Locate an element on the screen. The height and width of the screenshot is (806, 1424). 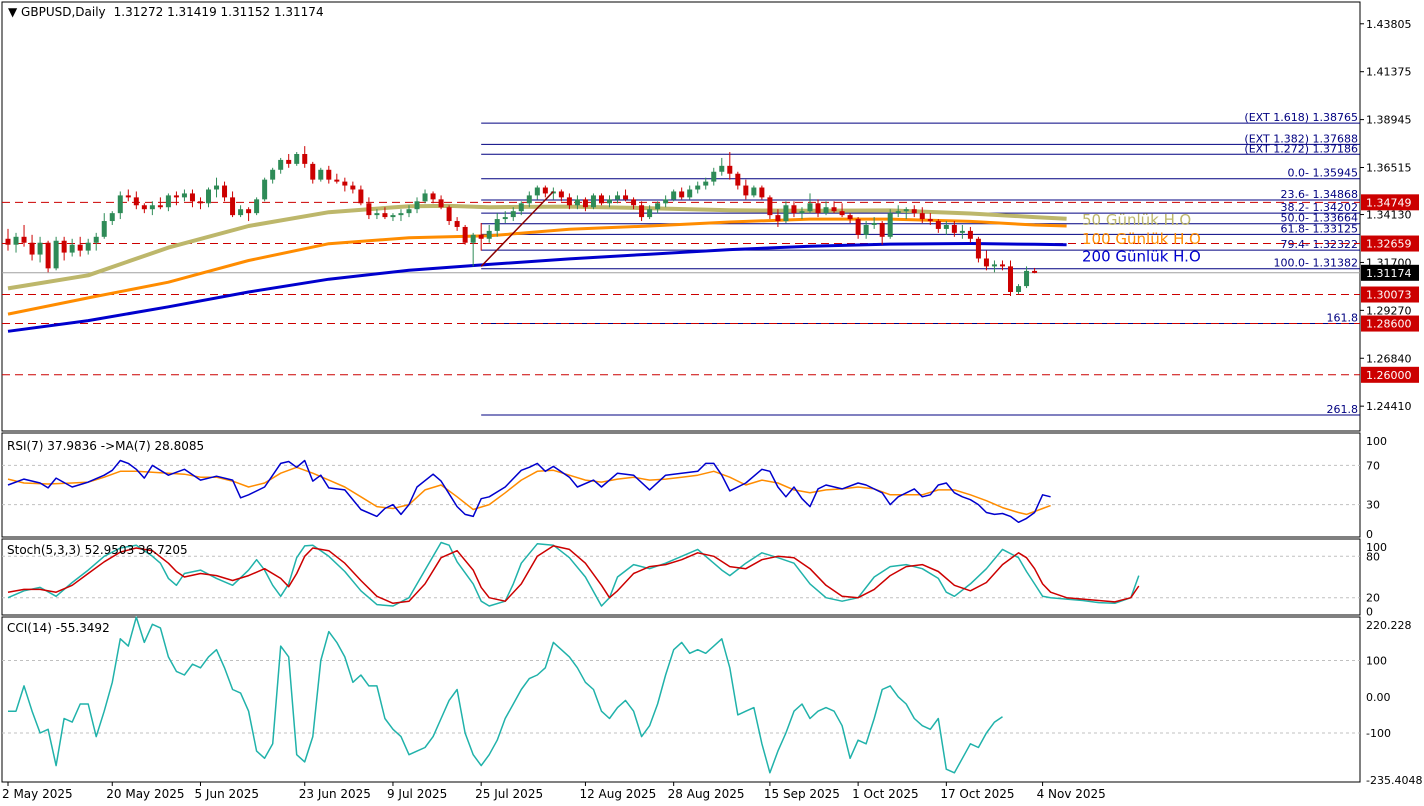
time-tick-10: 17 Oct 2025 is located at coordinates (977, 794).